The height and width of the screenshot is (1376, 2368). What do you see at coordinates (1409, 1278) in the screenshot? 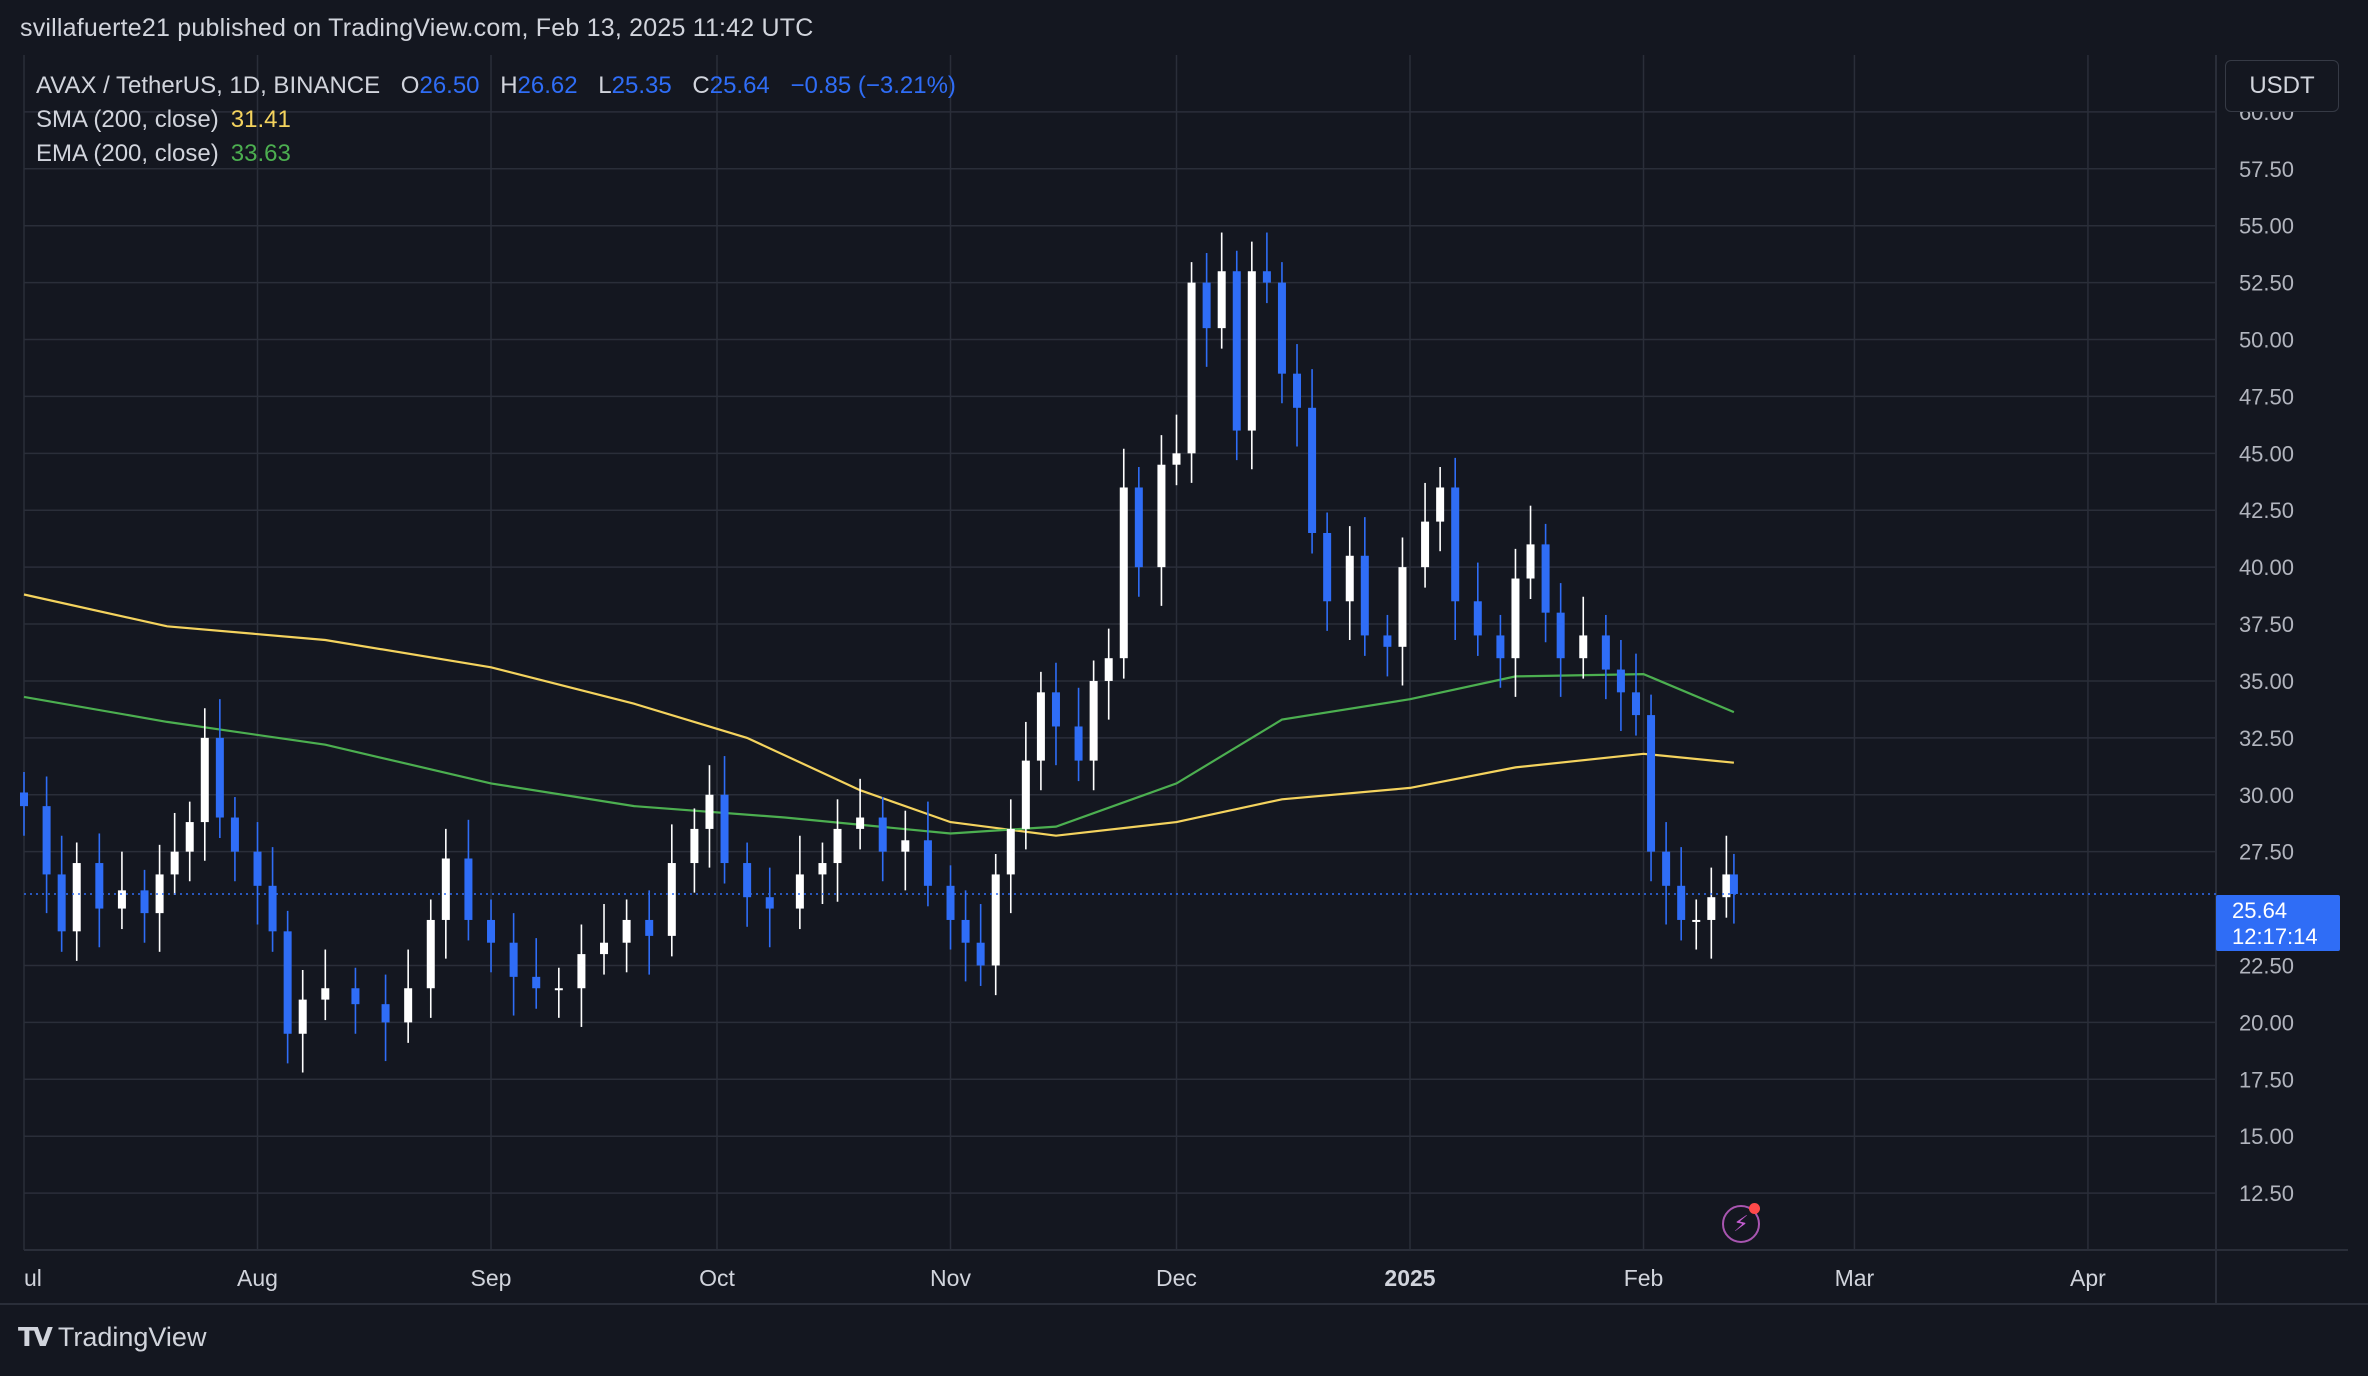
I see `x-tick-label: 2025` at bounding box center [1409, 1278].